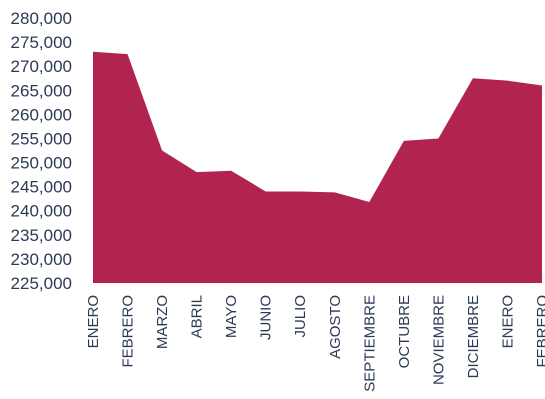 This screenshot has width=545, height=399. Describe the element at coordinates (41, 90) in the screenshot. I see `y-tick-label: 265,000` at that location.